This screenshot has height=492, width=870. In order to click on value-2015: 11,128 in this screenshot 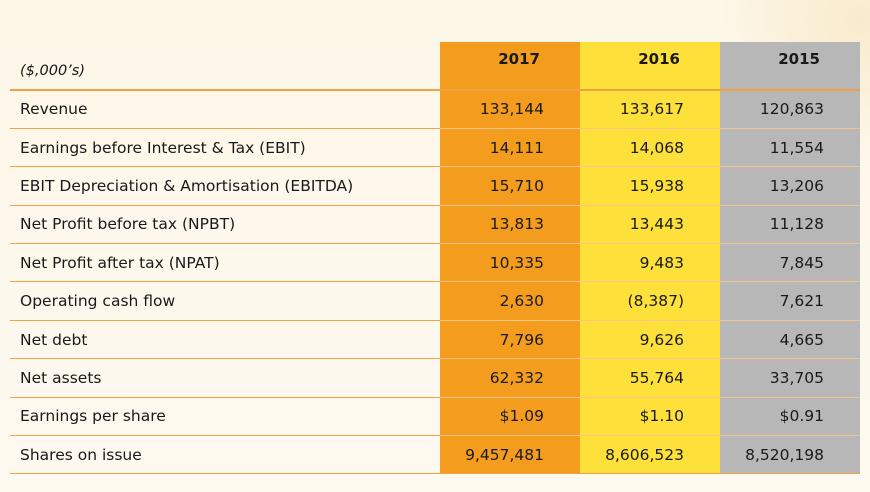, I will do `click(790, 224)`.